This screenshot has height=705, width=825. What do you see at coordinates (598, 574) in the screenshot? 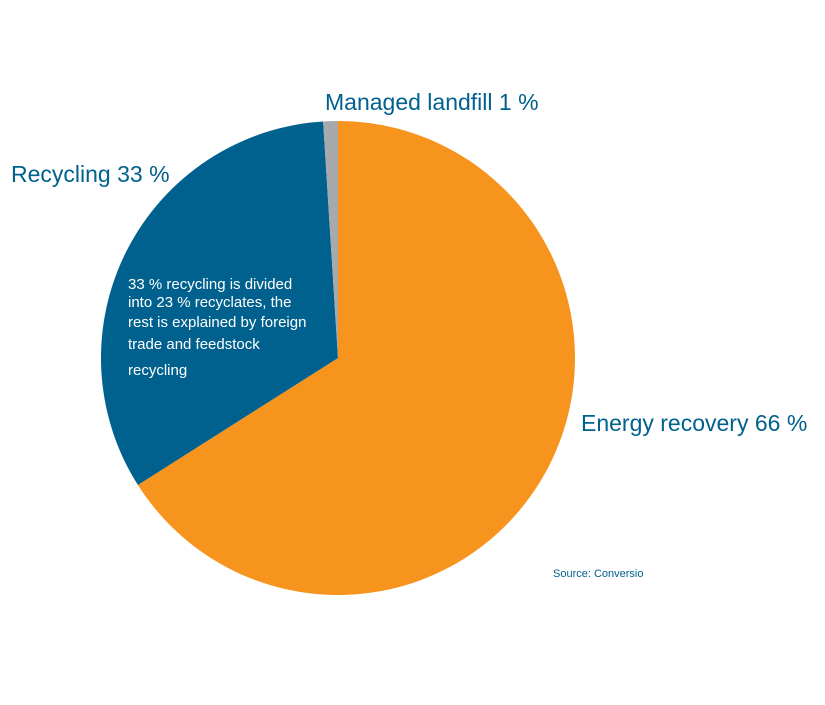
I see `source-note: Source: Conversio` at bounding box center [598, 574].